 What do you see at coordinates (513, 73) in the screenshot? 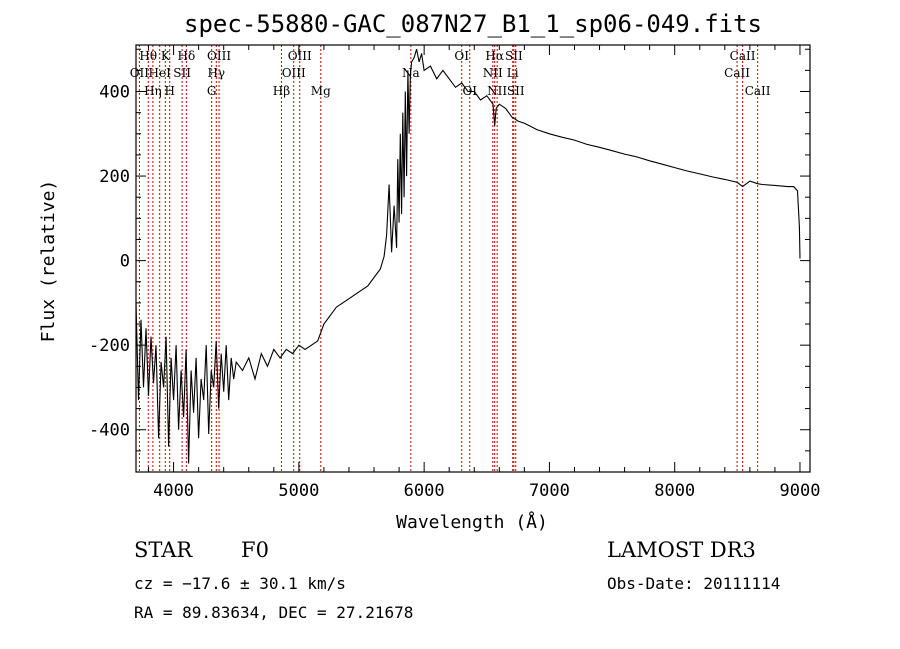
I see `line-marker-label: Li` at bounding box center [513, 73].